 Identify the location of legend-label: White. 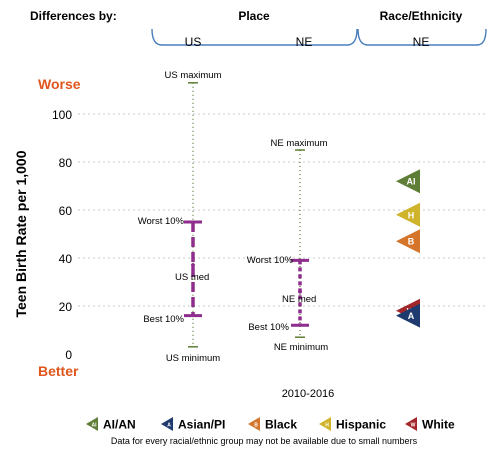
(438, 425).